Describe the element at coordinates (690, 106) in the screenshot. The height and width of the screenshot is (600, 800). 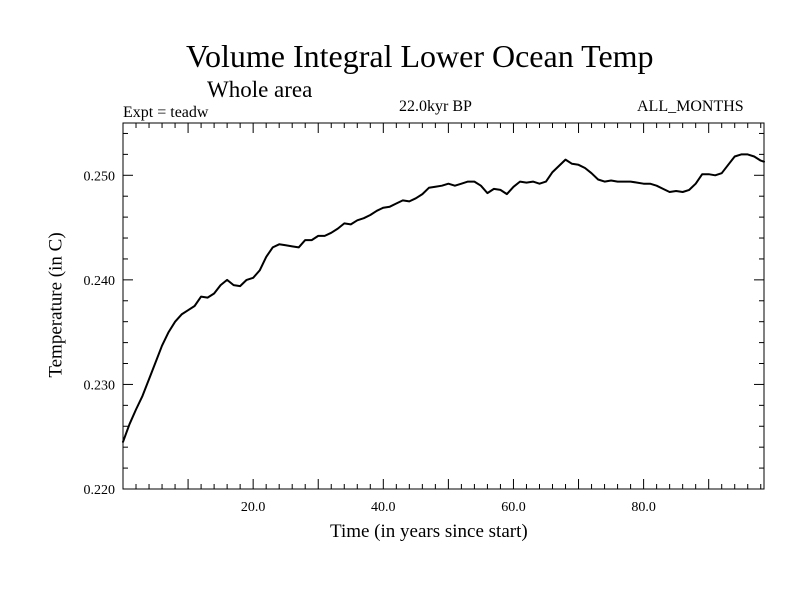
I see `months-label: ALL_MONTHS` at that location.